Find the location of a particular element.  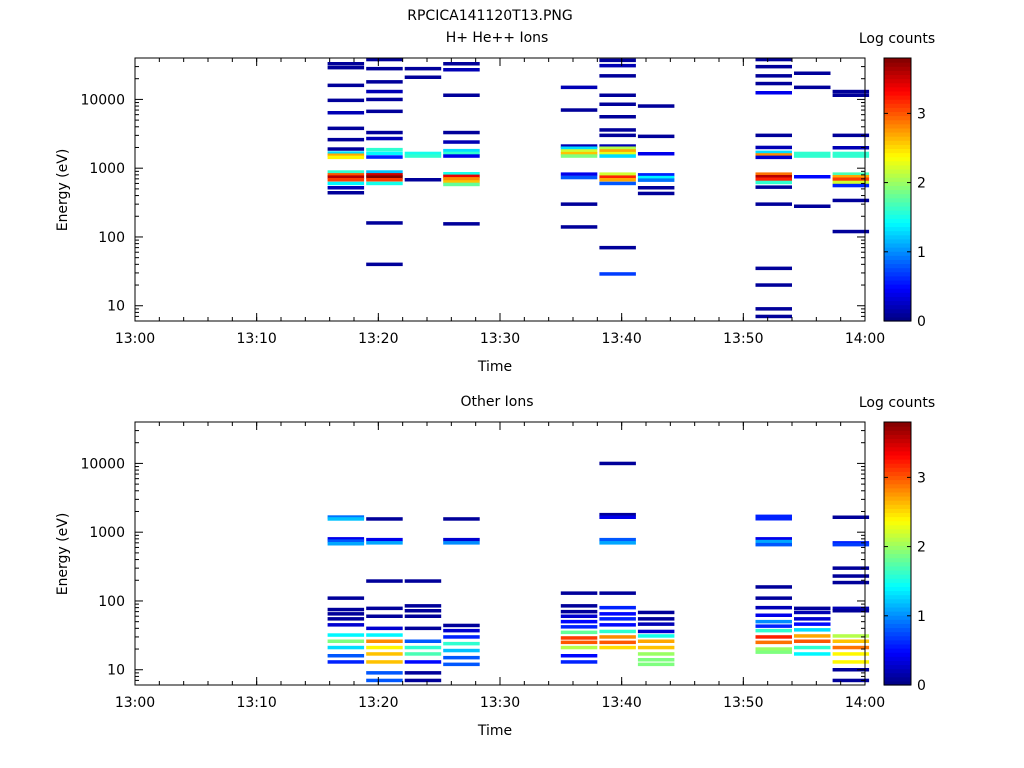

x-tick-label: 13:20 is located at coordinates (378, 339).